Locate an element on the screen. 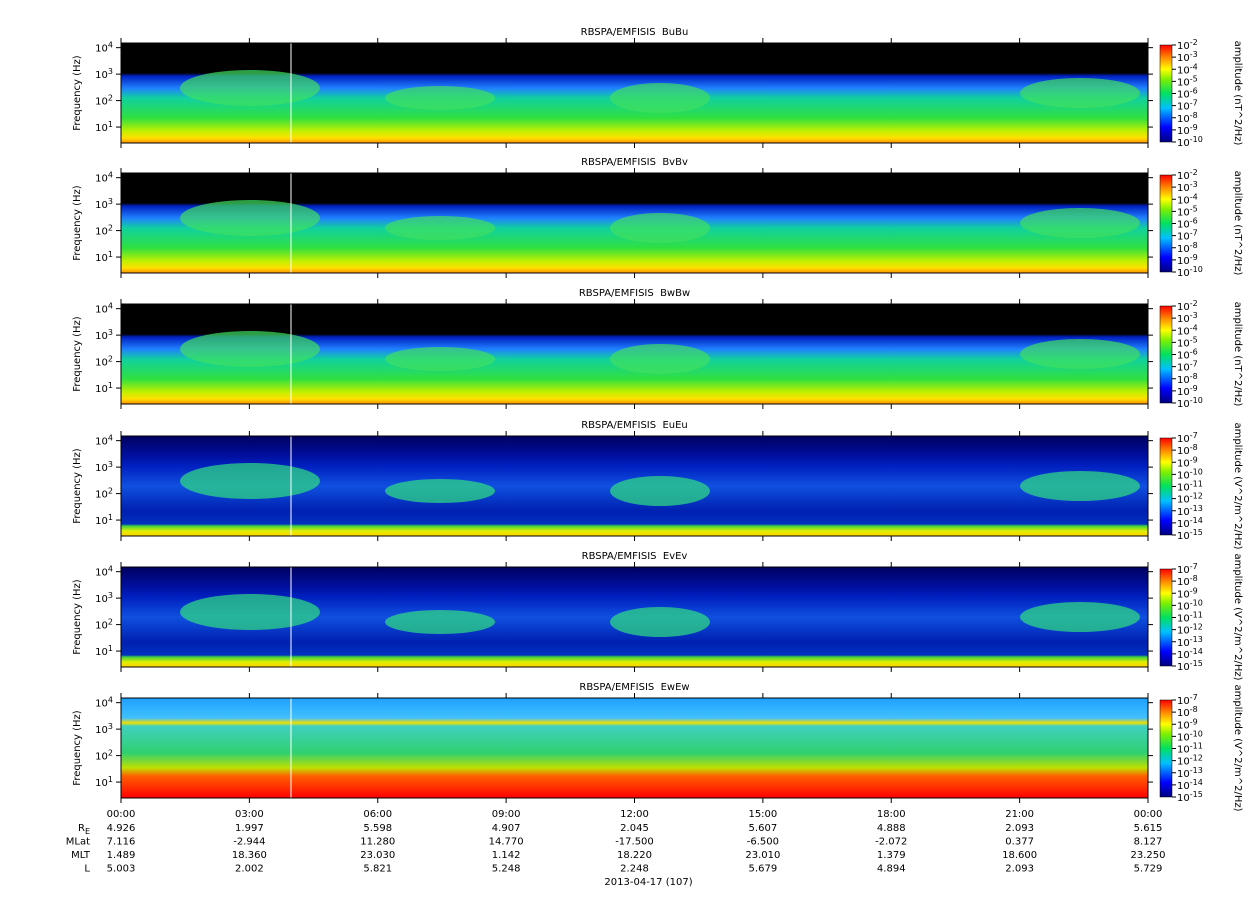 The height and width of the screenshot is (899, 1248). ephemeris-value: 18.600 is located at coordinates (1019, 855).